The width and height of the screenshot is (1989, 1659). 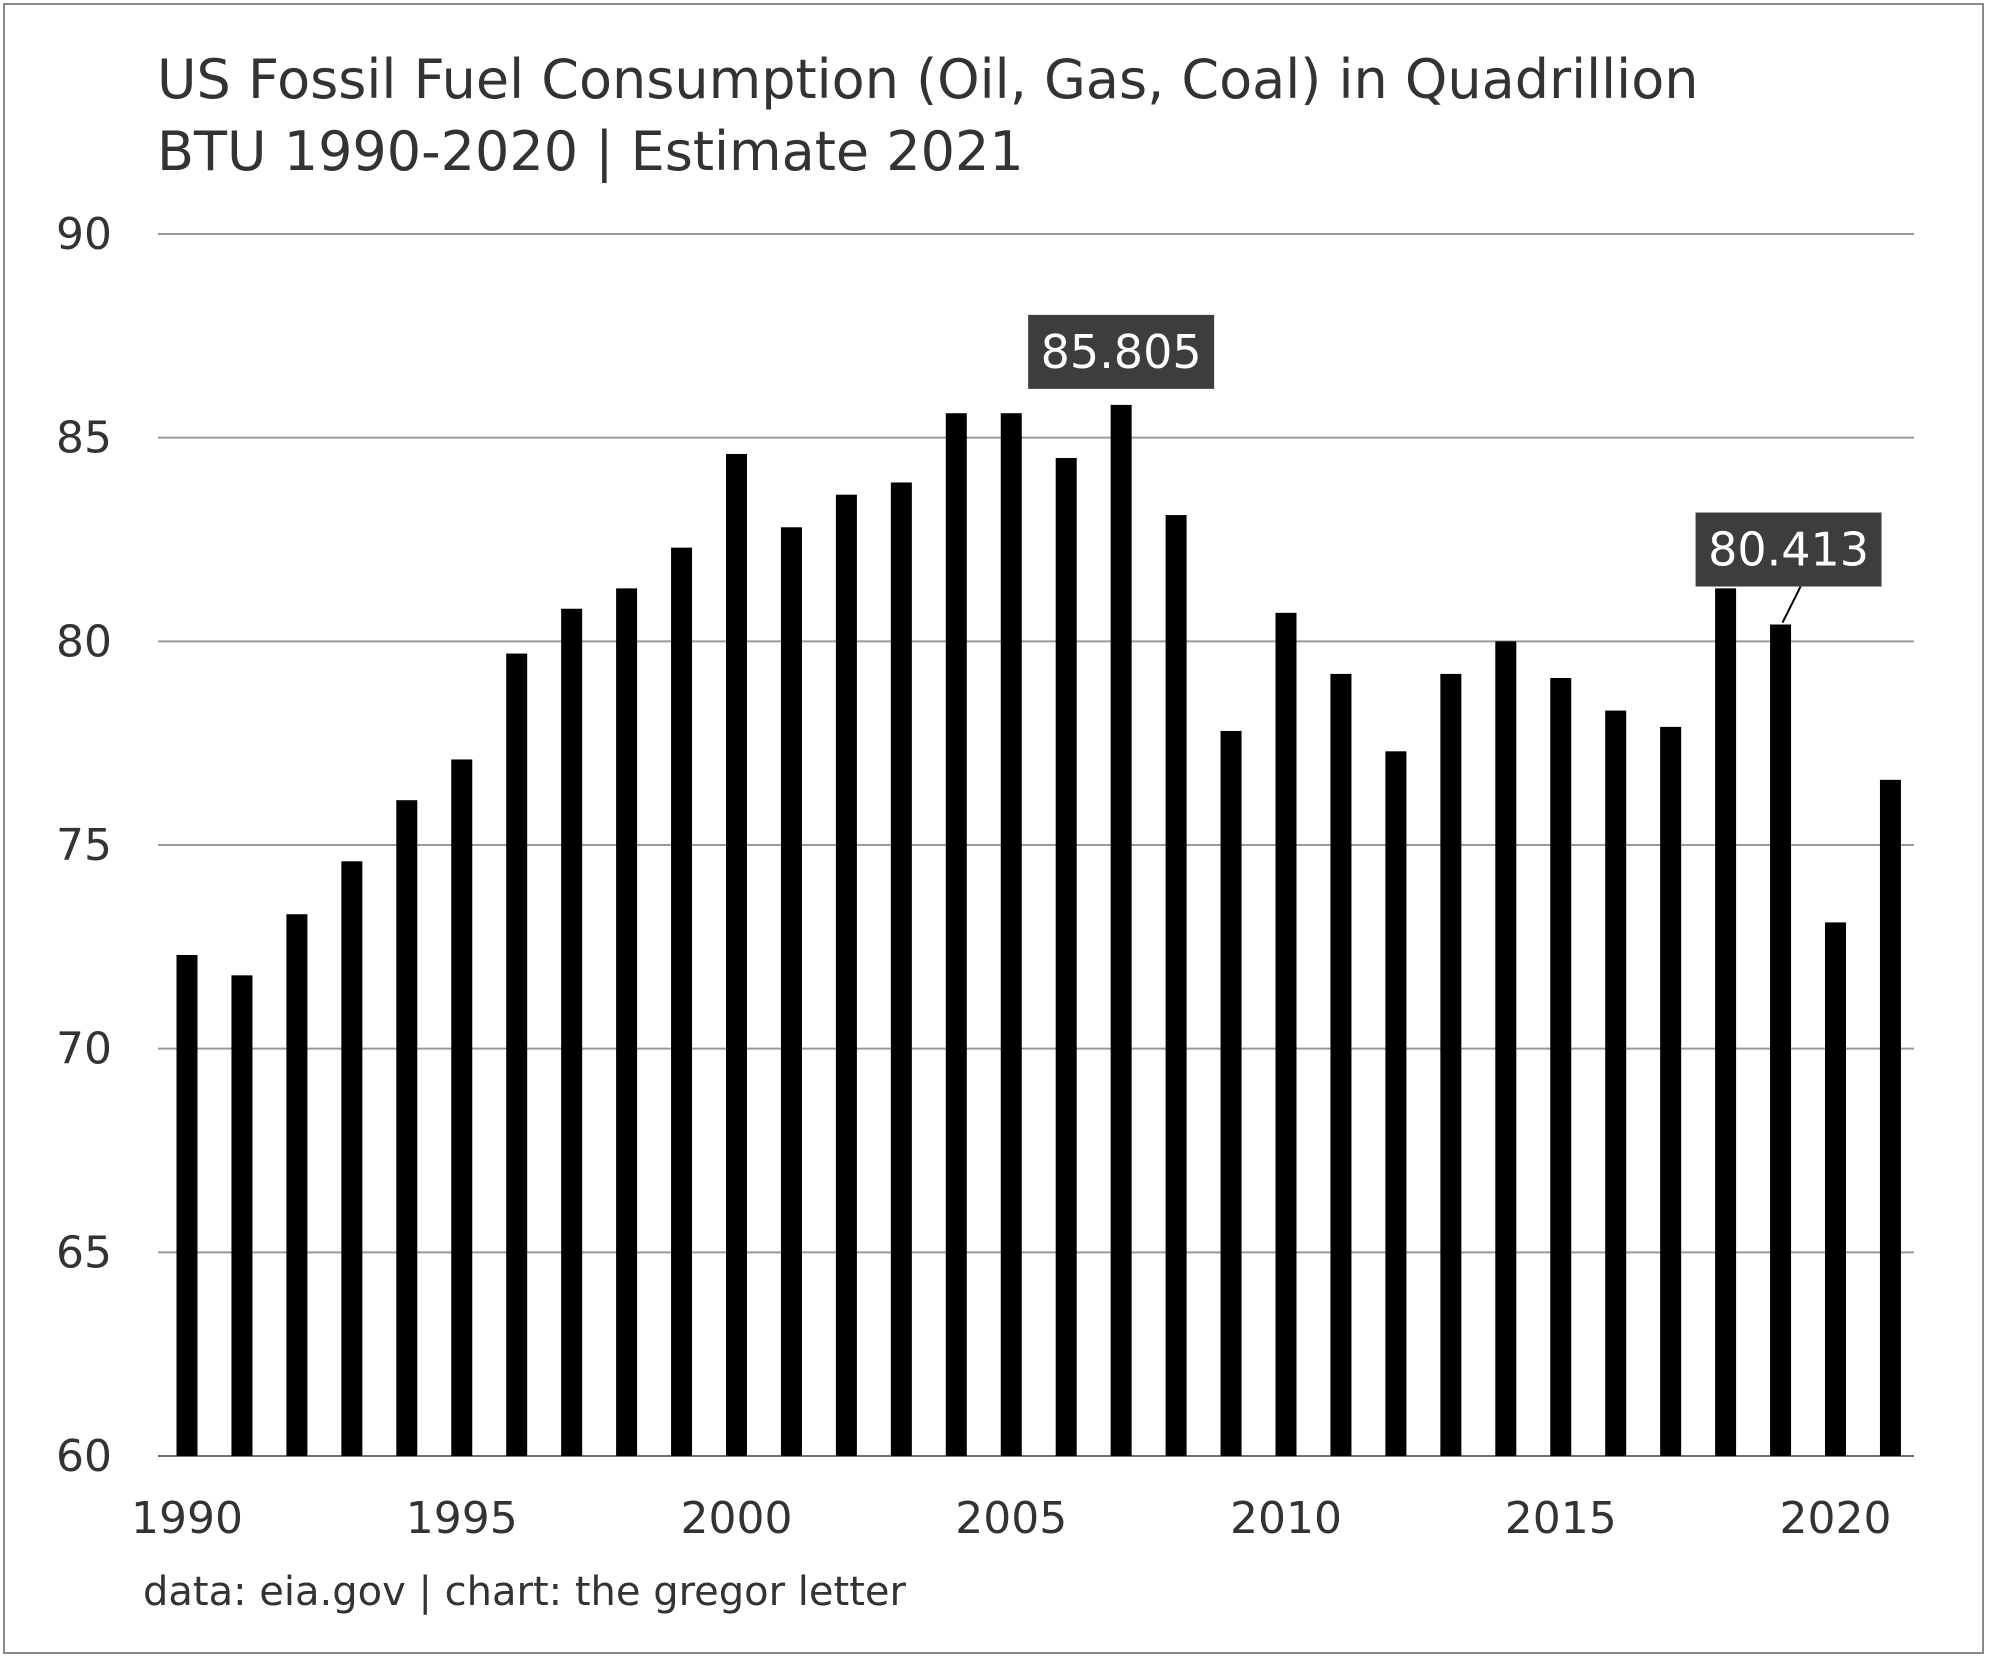 What do you see at coordinates (1671, 1091) in the screenshot?
I see `bar-2017` at bounding box center [1671, 1091].